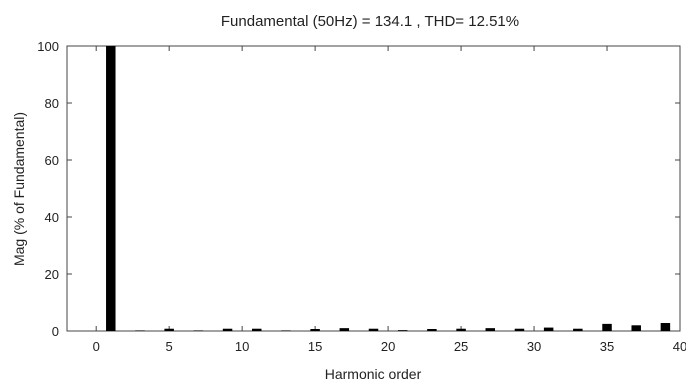 This screenshot has height=383, width=686. I want to click on x-tick-label: 20, so click(388, 346).